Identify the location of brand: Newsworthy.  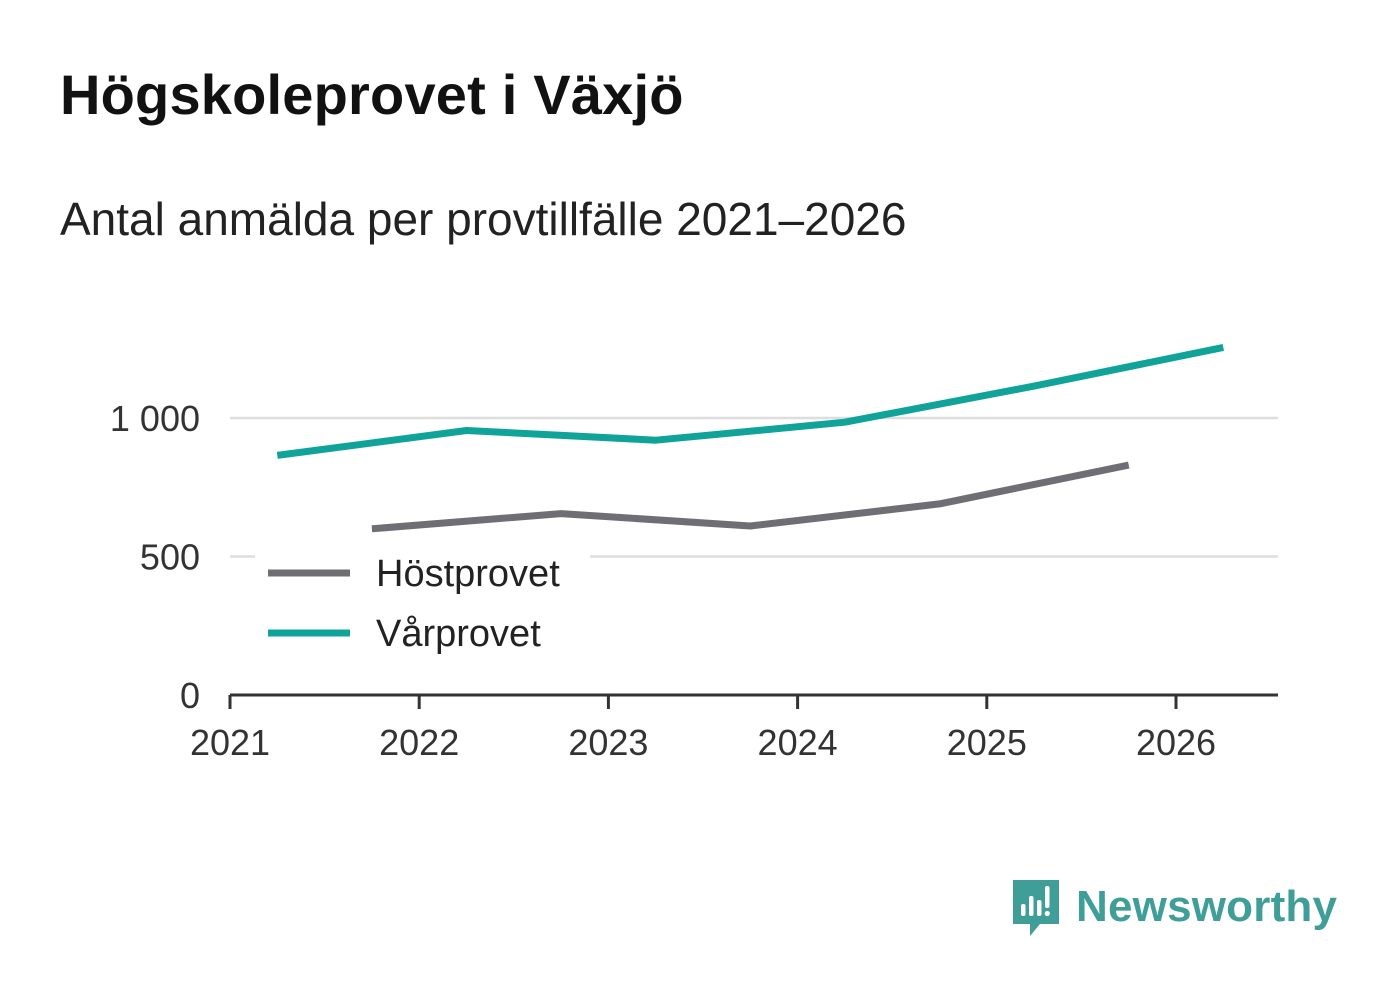
(1173, 907).